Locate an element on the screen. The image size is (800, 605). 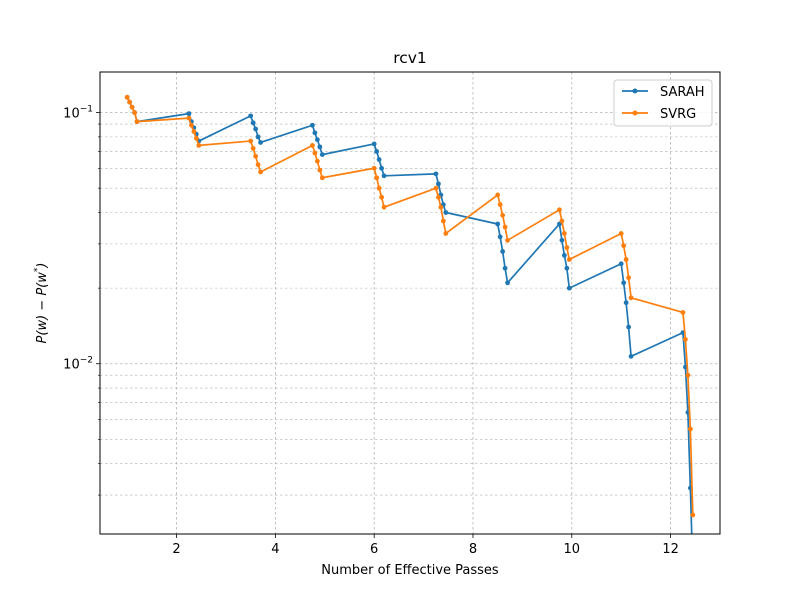
x-tick-label: 8 is located at coordinates (473, 549).